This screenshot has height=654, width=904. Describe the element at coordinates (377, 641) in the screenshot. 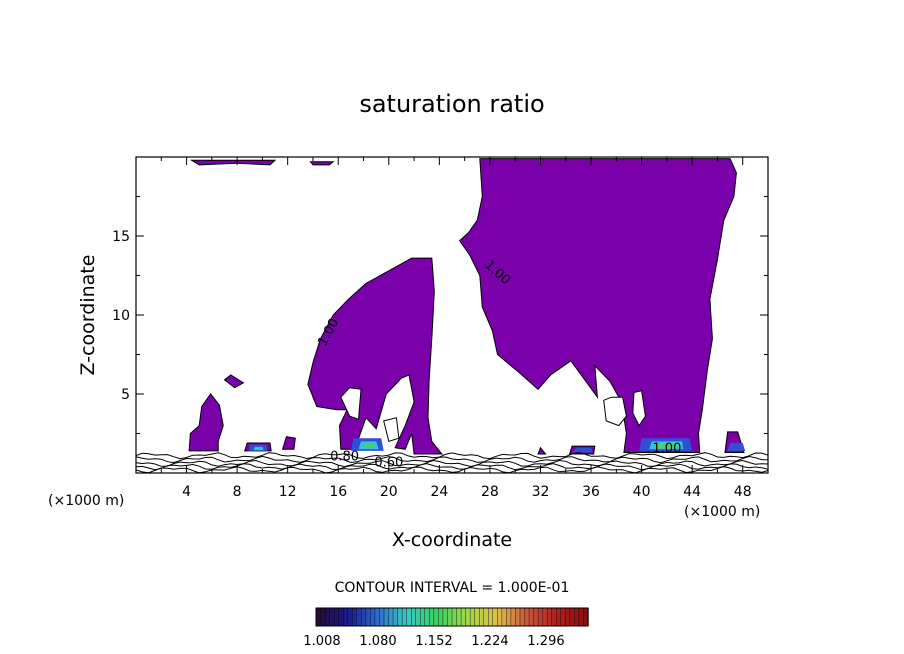

I see `colorbar-tick-label: 1.080` at that location.